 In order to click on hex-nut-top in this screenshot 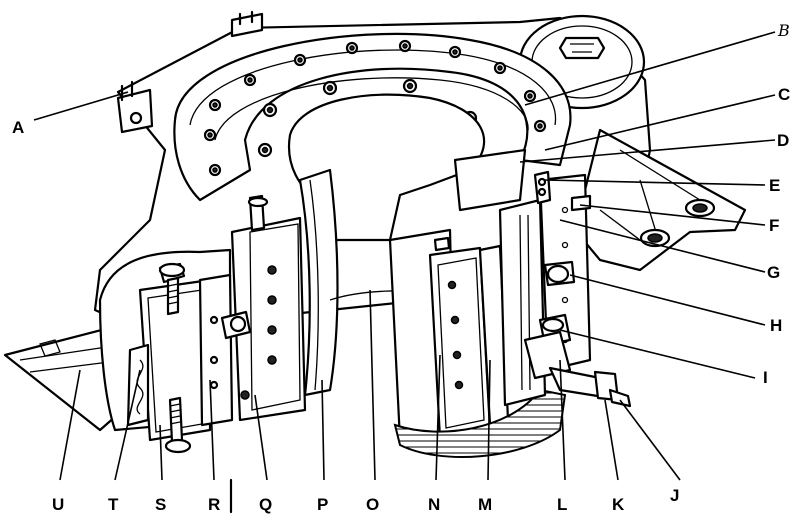, I will do `click(582, 48)`.